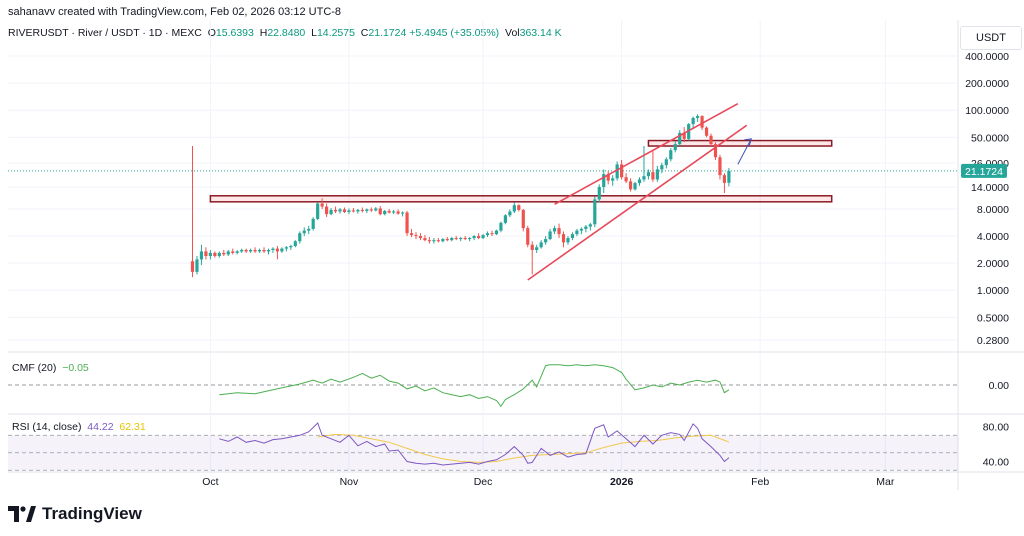  I want to click on price-tick-label: 0.5000, so click(993, 318).